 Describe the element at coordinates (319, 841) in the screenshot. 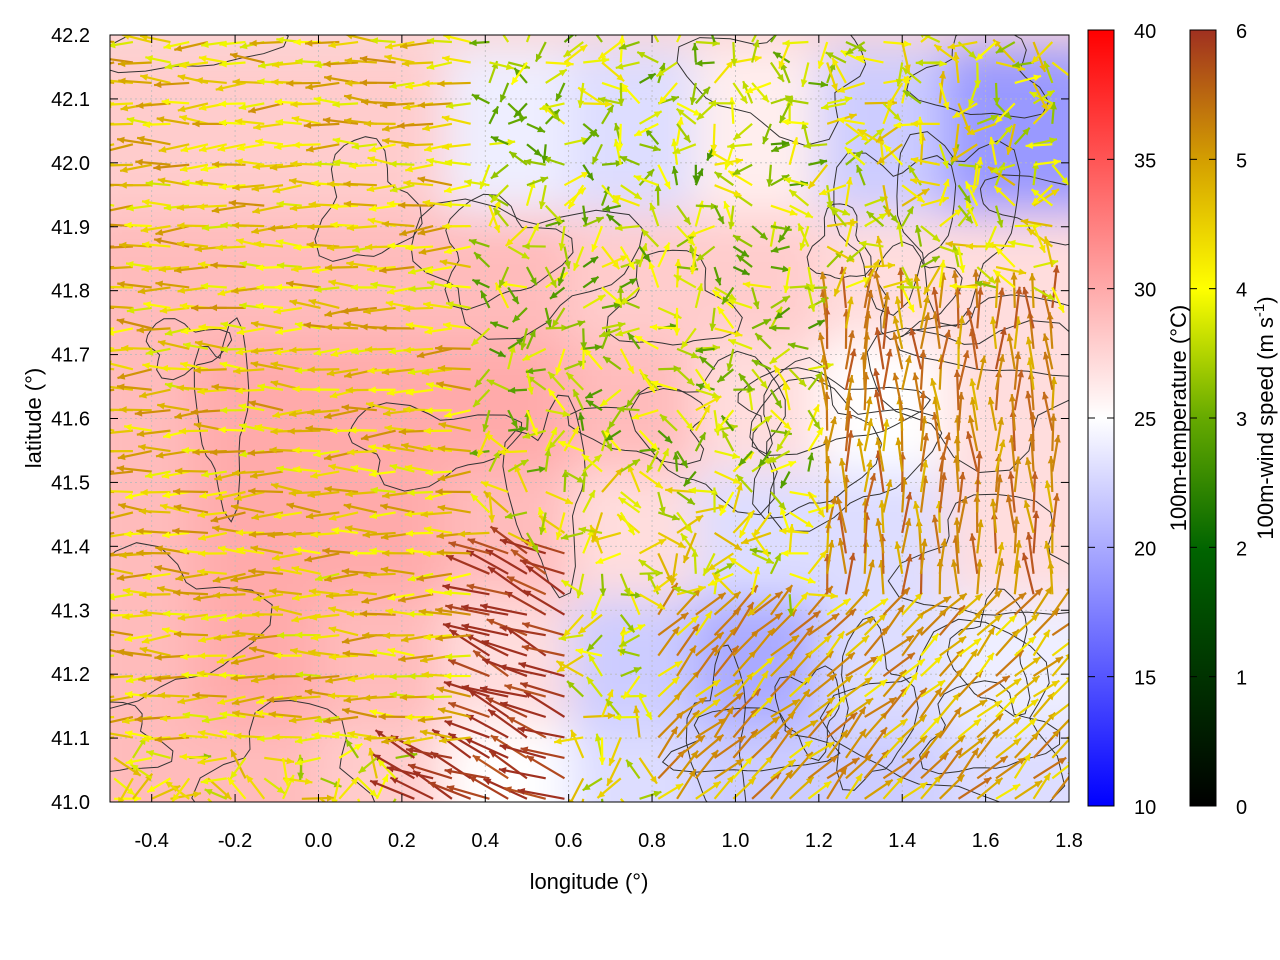

I see `x-tick-label: 0.0` at that location.